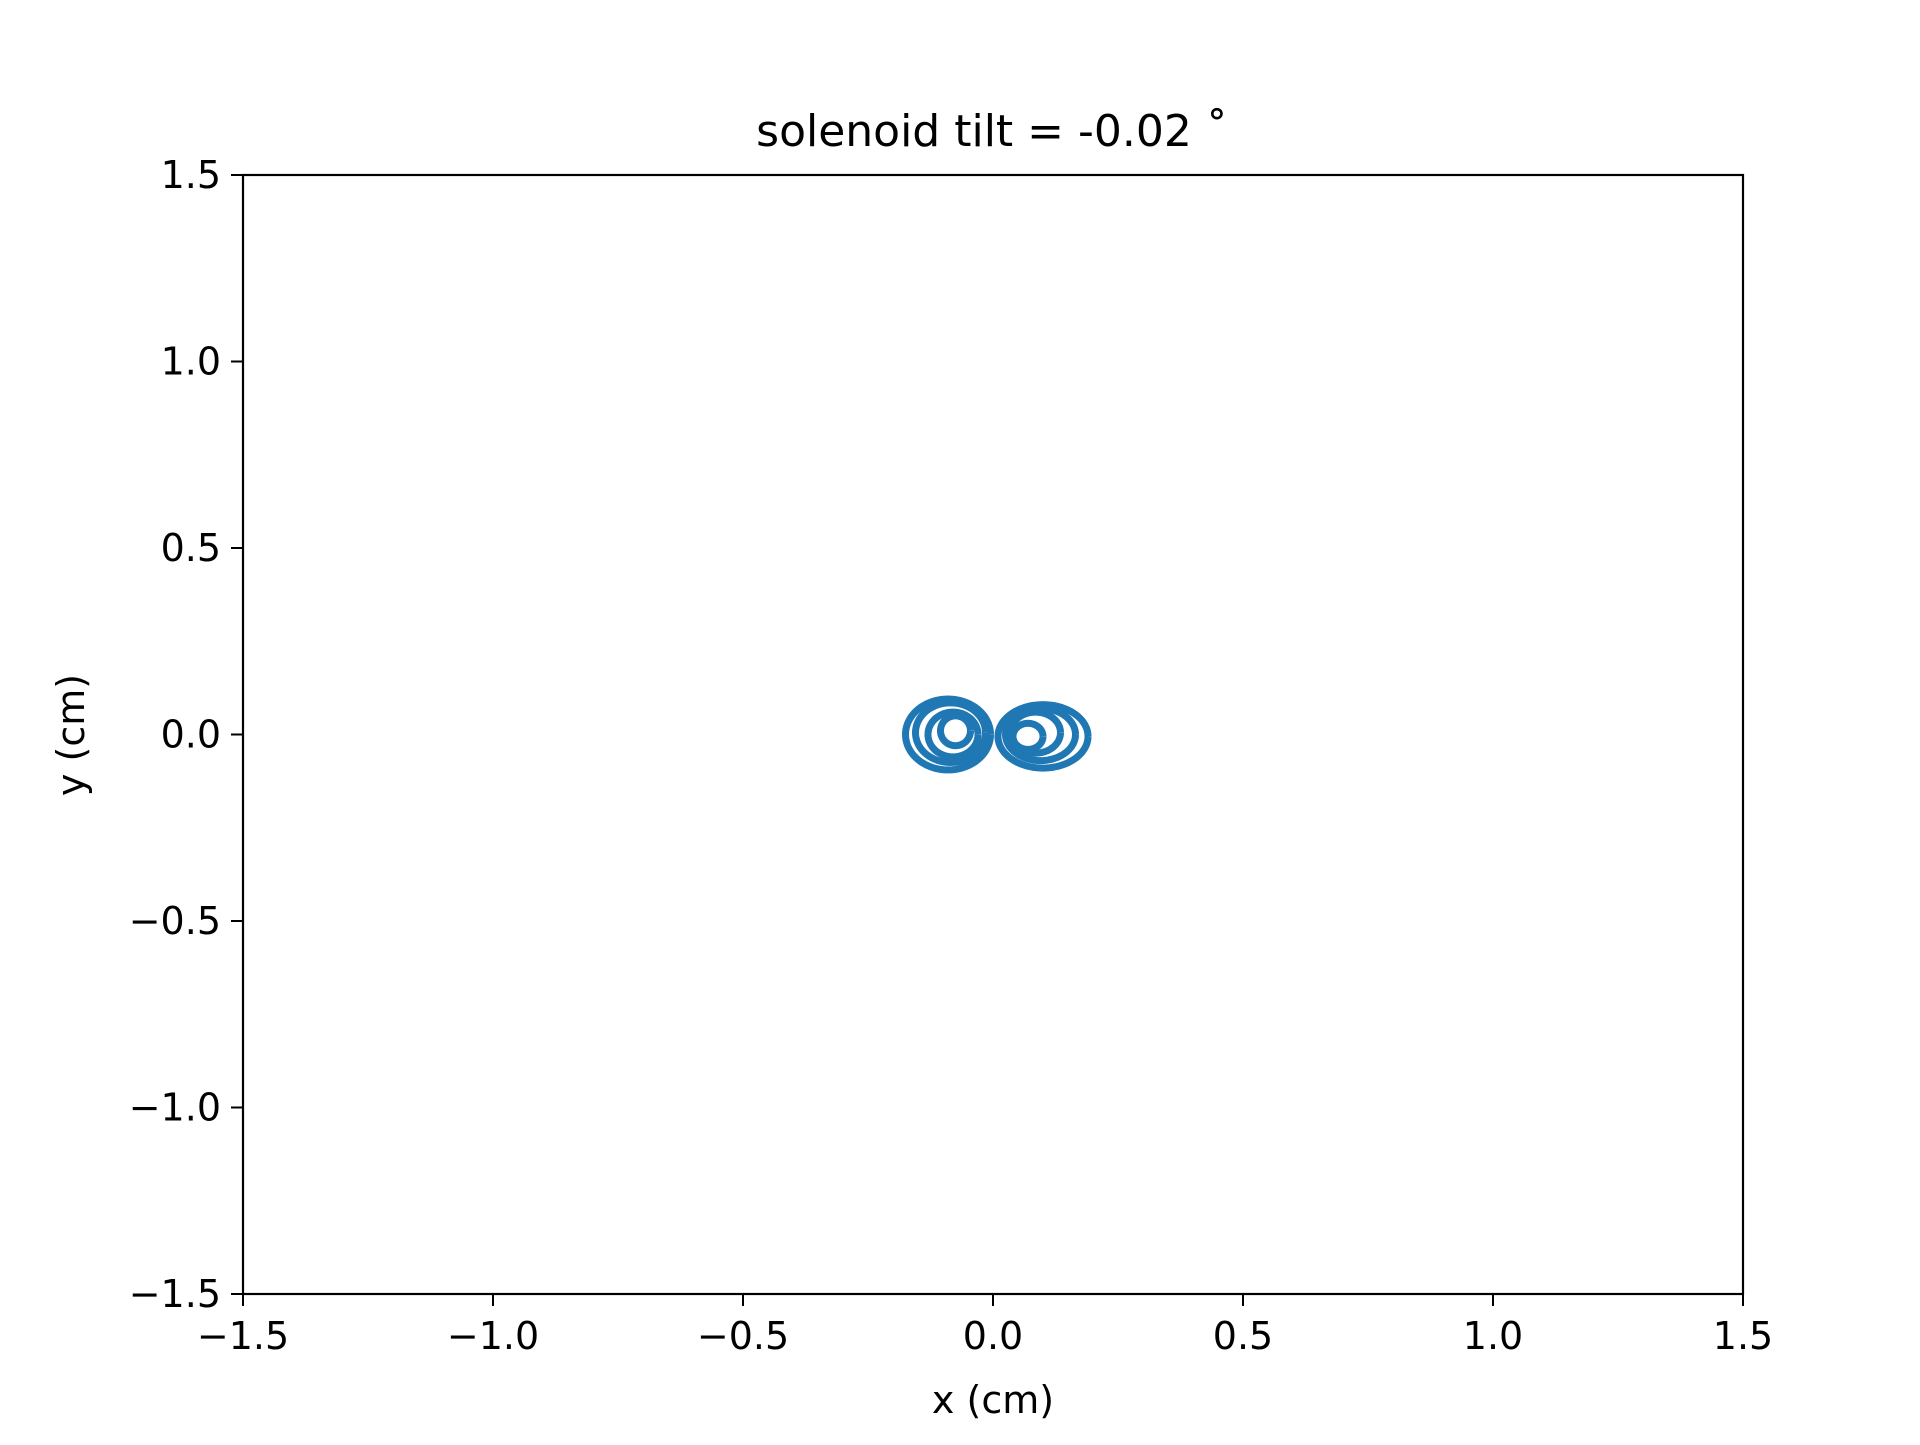  Describe the element at coordinates (993, 1336) in the screenshot. I see `x-tick-label: 0.0` at that location.